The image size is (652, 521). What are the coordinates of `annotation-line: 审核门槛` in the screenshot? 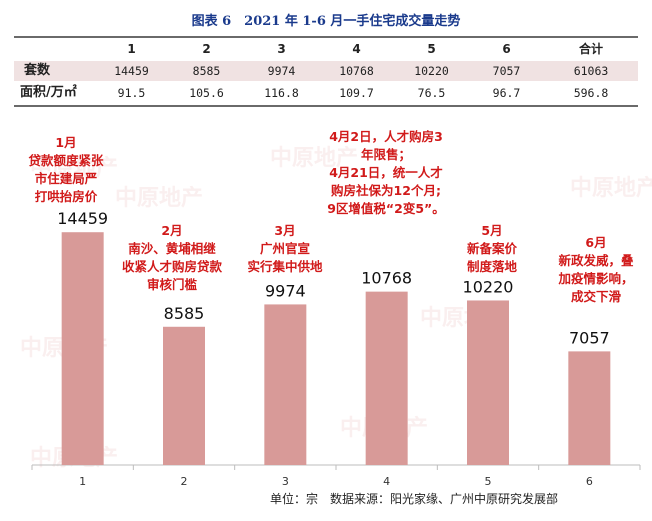 It's located at (171, 284).